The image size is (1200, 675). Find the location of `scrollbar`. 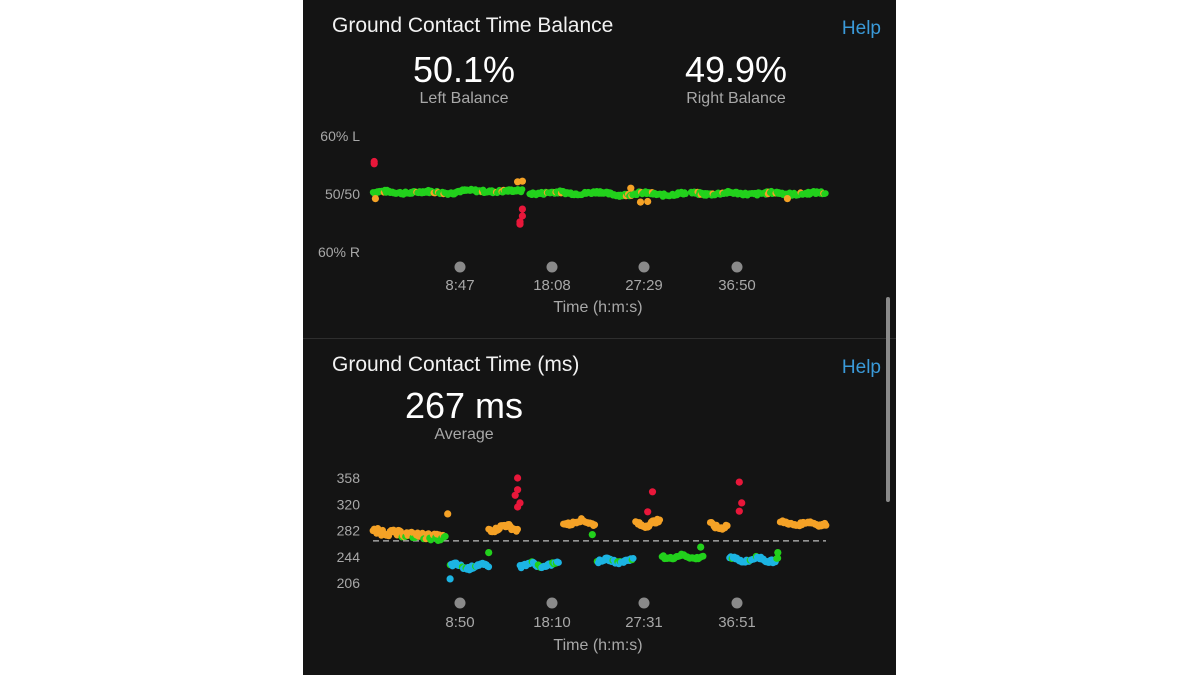

scrollbar is located at coordinates (888, 399).